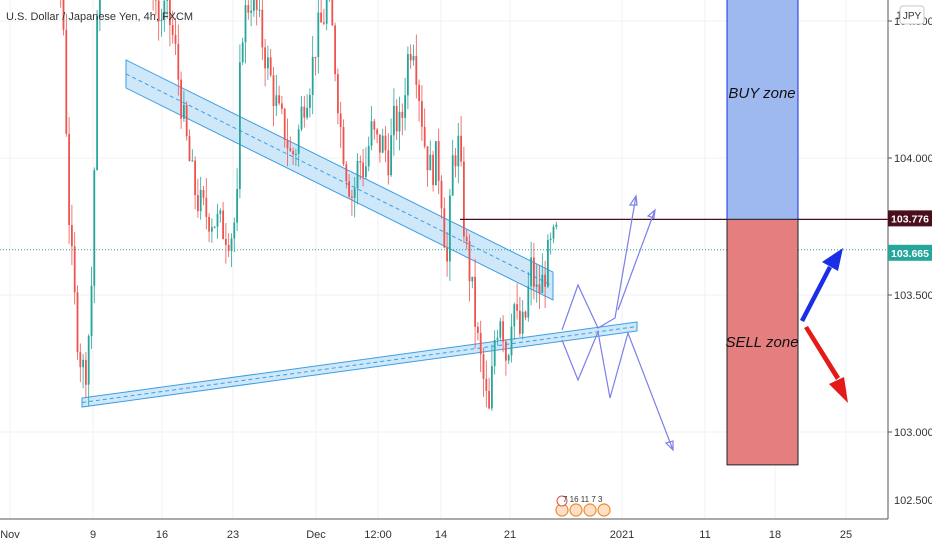  Describe the element at coordinates (359, 365) in the screenshot. I see `lower-channel-midline` at that location.